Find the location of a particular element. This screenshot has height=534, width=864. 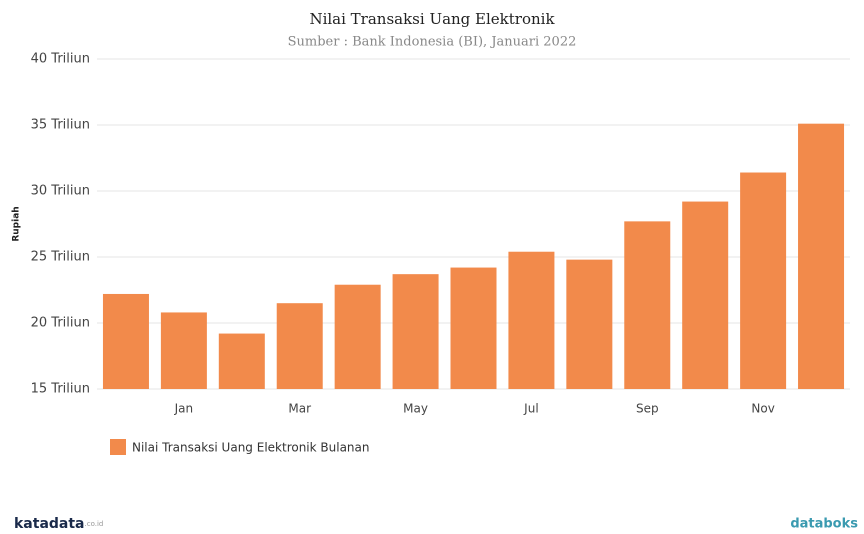

brand-left-suffix: .co.id is located at coordinates (94, 524).